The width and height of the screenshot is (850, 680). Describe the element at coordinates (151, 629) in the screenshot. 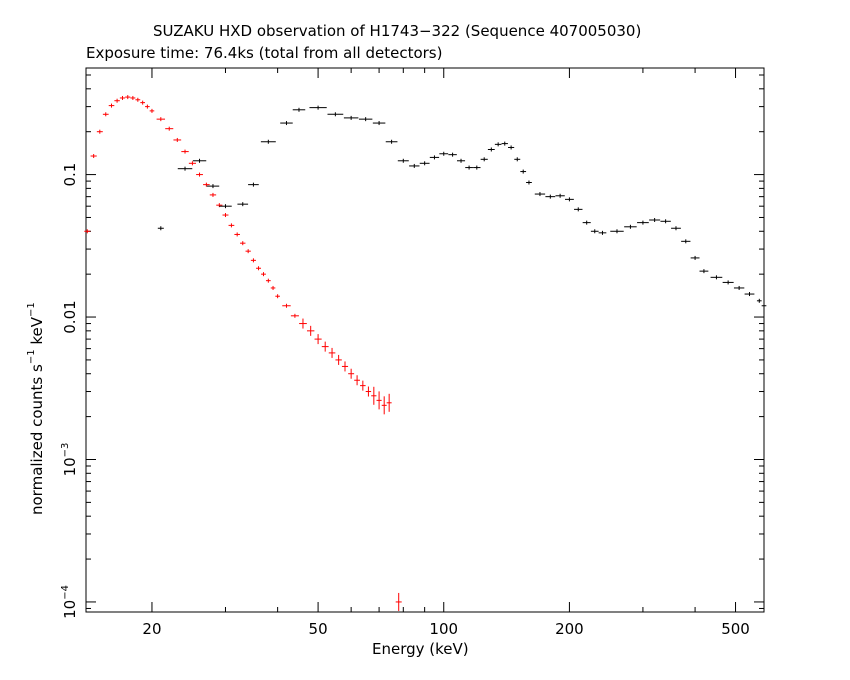

I see `x-tick-label: 20` at that location.